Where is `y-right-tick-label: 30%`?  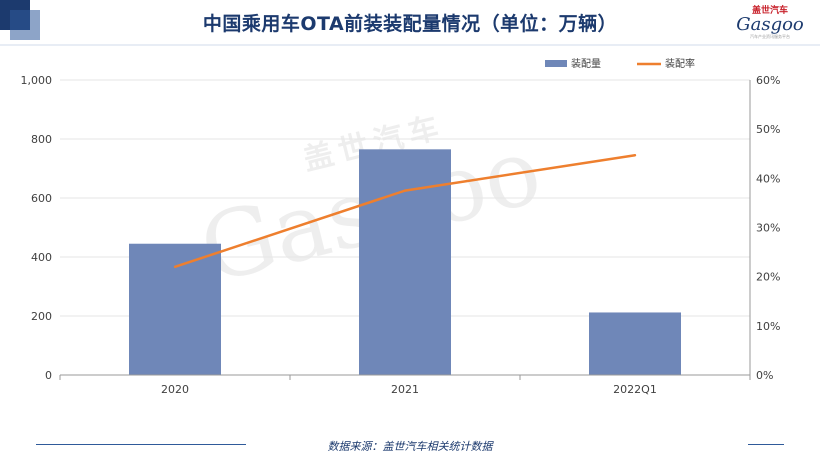 y-right-tick-label: 30% is located at coordinates (768, 228).